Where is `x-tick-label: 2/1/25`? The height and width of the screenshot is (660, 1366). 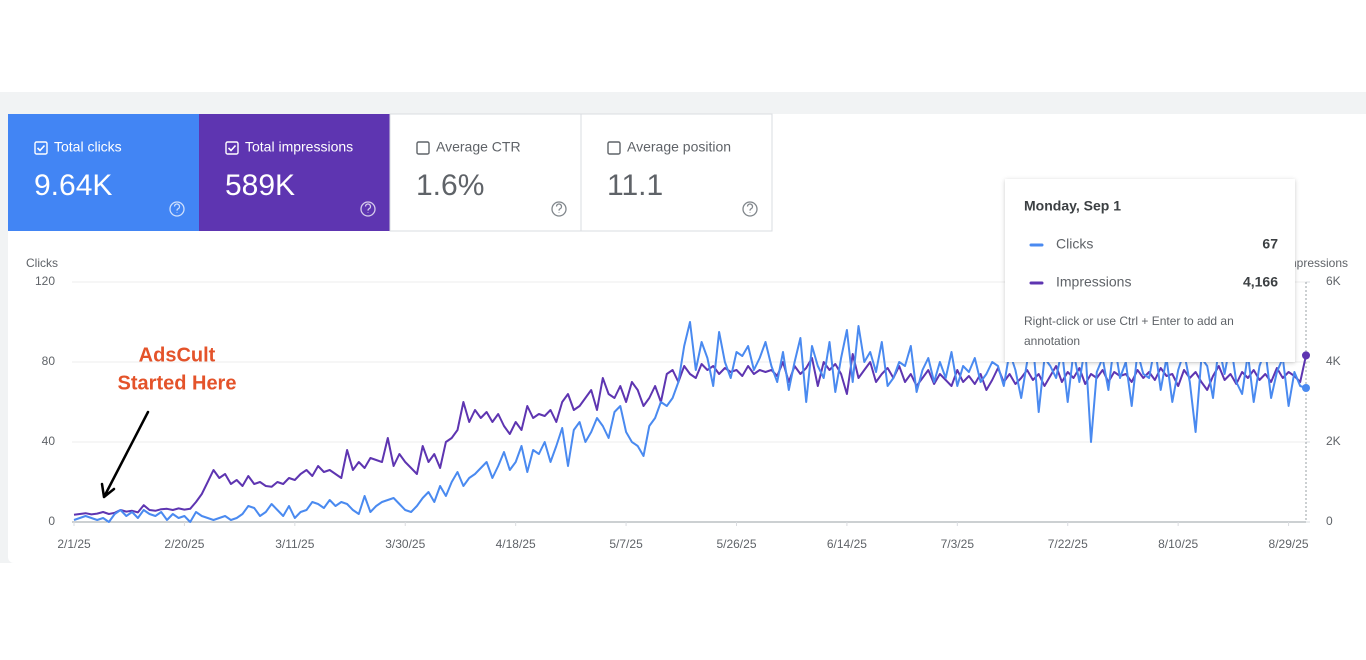 x-tick-label: 2/1/25 is located at coordinates (74, 544).